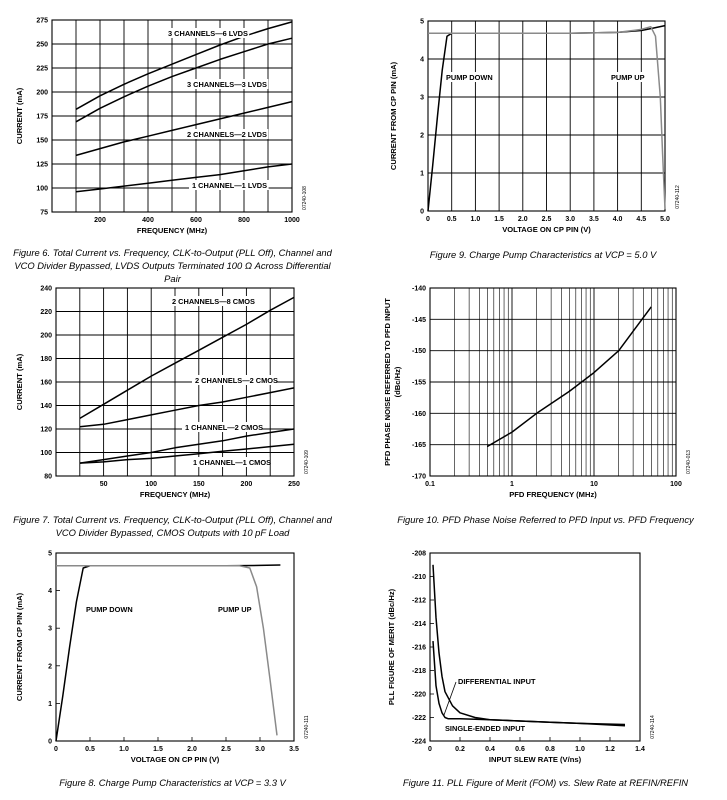 The height and width of the screenshot is (800, 727). What do you see at coordinates (46, 430) in the screenshot?
I see `y-tick-label: 120` at bounding box center [46, 430].